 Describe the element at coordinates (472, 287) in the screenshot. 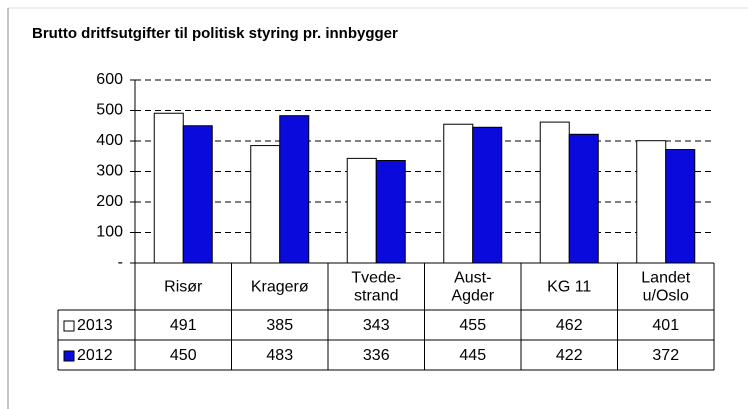

I see `x-tick-label: Aust-Agder` at that location.